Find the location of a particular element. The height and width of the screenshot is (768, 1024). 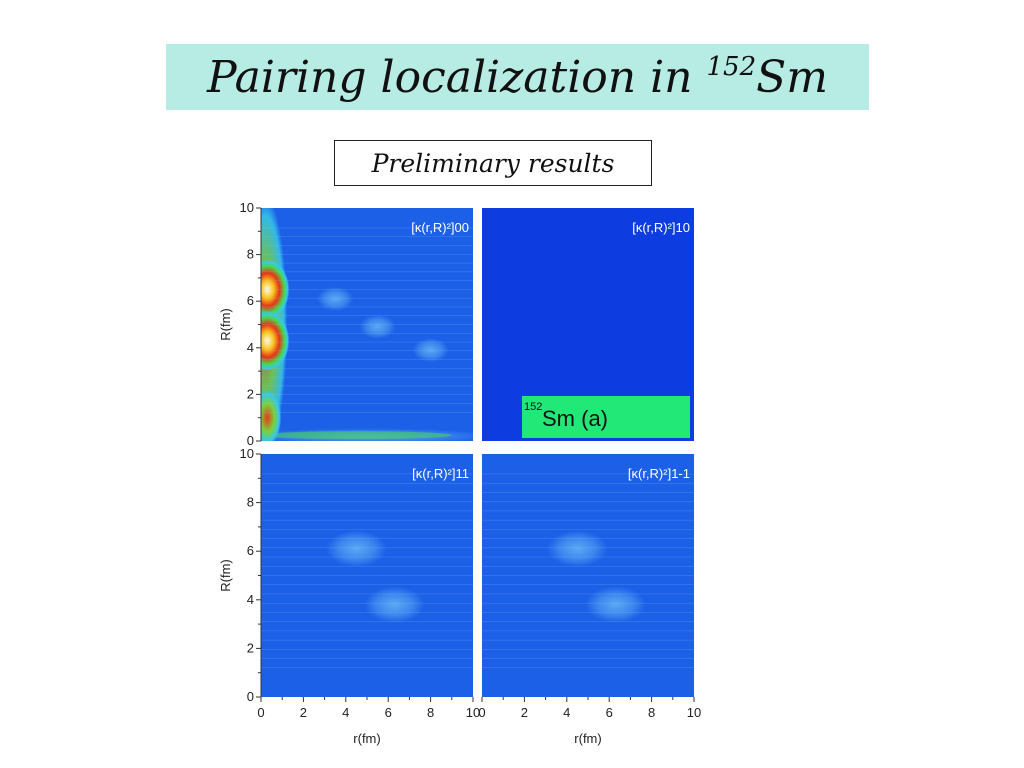

panel-label: [κ(r,R)²]10 is located at coordinates (661, 227).